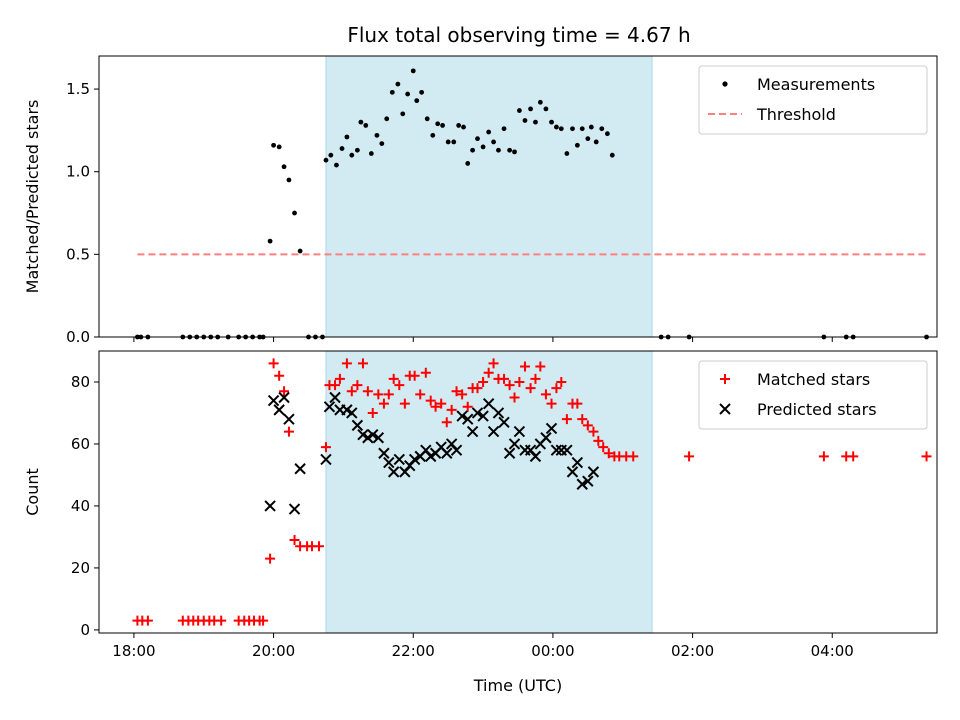  What do you see at coordinates (813, 379) in the screenshot?
I see `legend-label: Matched stars` at bounding box center [813, 379].